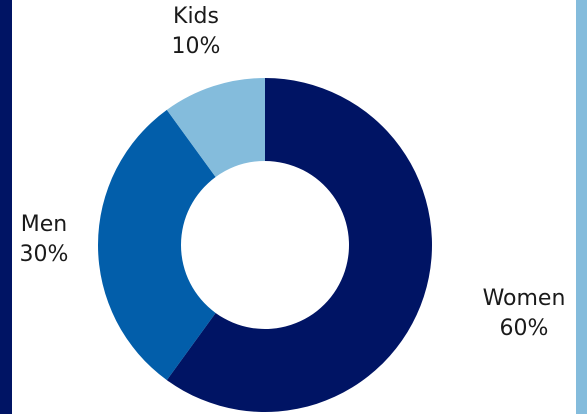  Describe the element at coordinates (156, 245) in the screenshot. I see `slice-men` at that location.